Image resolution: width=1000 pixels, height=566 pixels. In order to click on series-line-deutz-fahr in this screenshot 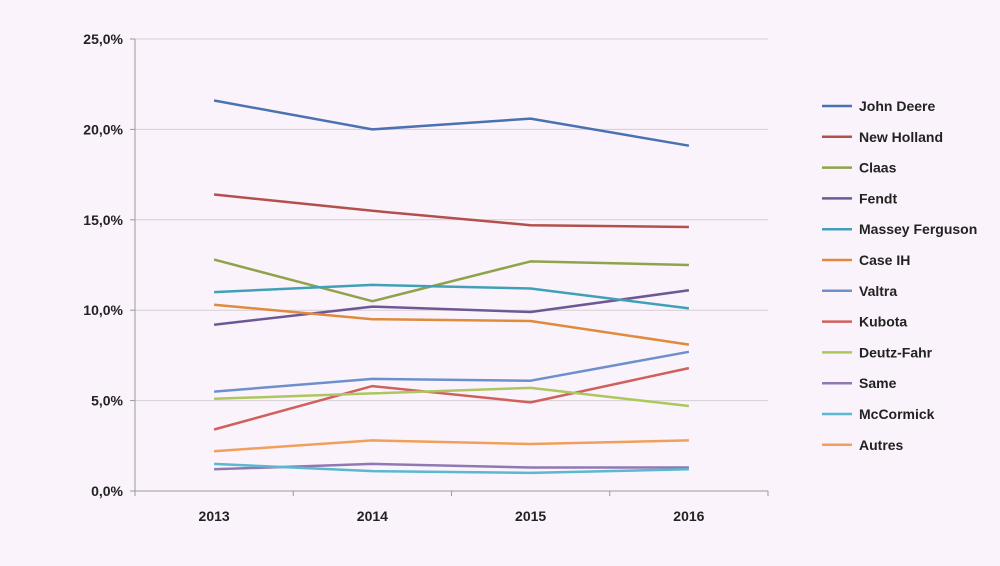, I will do `click(452, 397)`.